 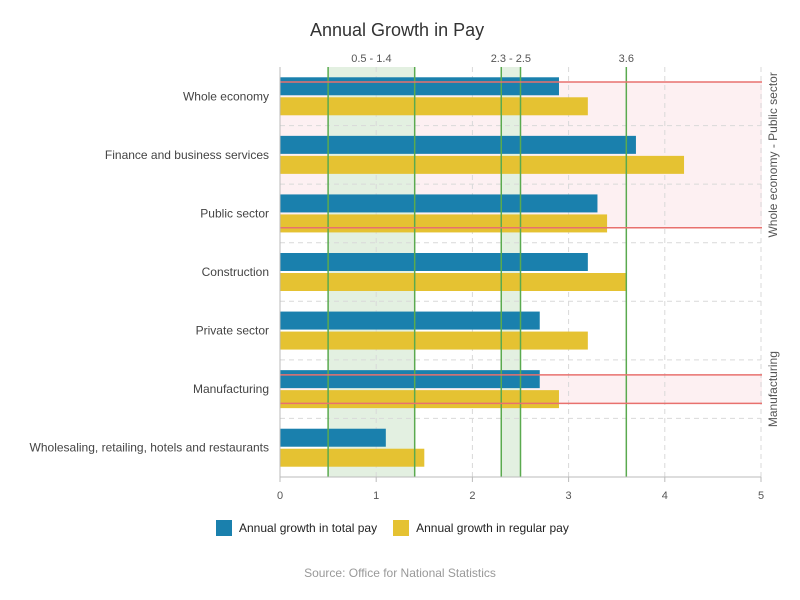 What do you see at coordinates (226, 96) in the screenshot?
I see `category-label-0: Whole economy` at bounding box center [226, 96].